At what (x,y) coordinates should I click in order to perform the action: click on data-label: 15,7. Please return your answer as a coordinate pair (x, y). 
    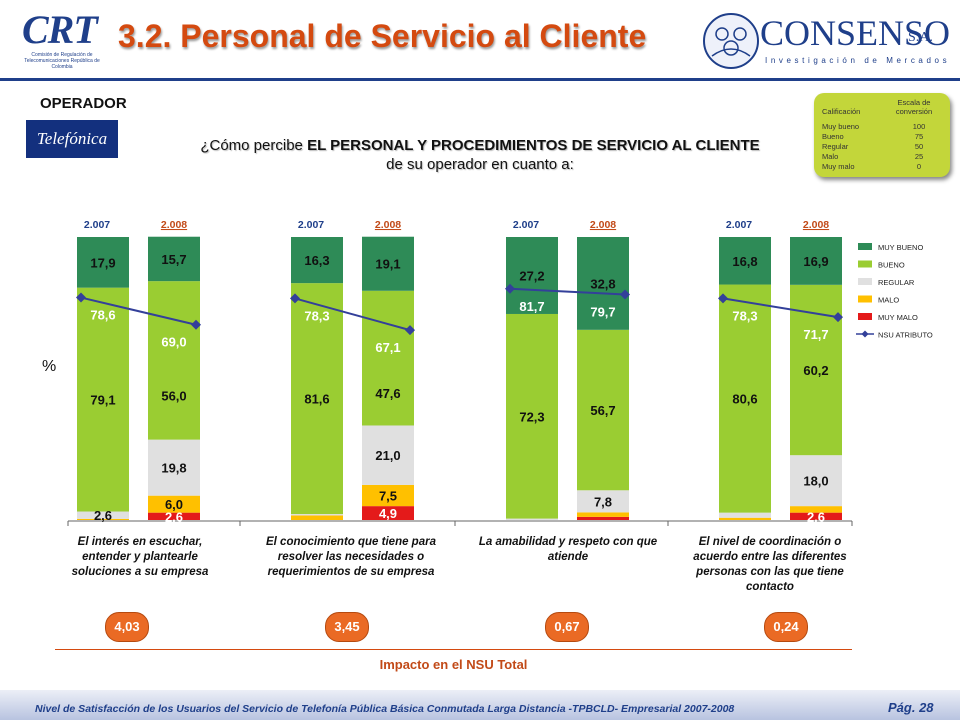
    Looking at the image, I should click on (173, 259).